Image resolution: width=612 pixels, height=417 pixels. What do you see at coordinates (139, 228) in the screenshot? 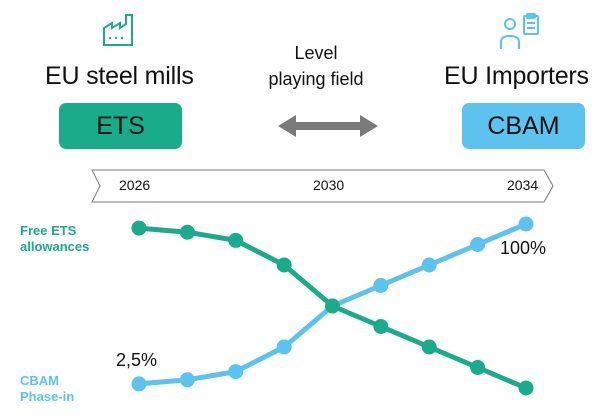
I see `free-ets-series-point-2026` at bounding box center [139, 228].